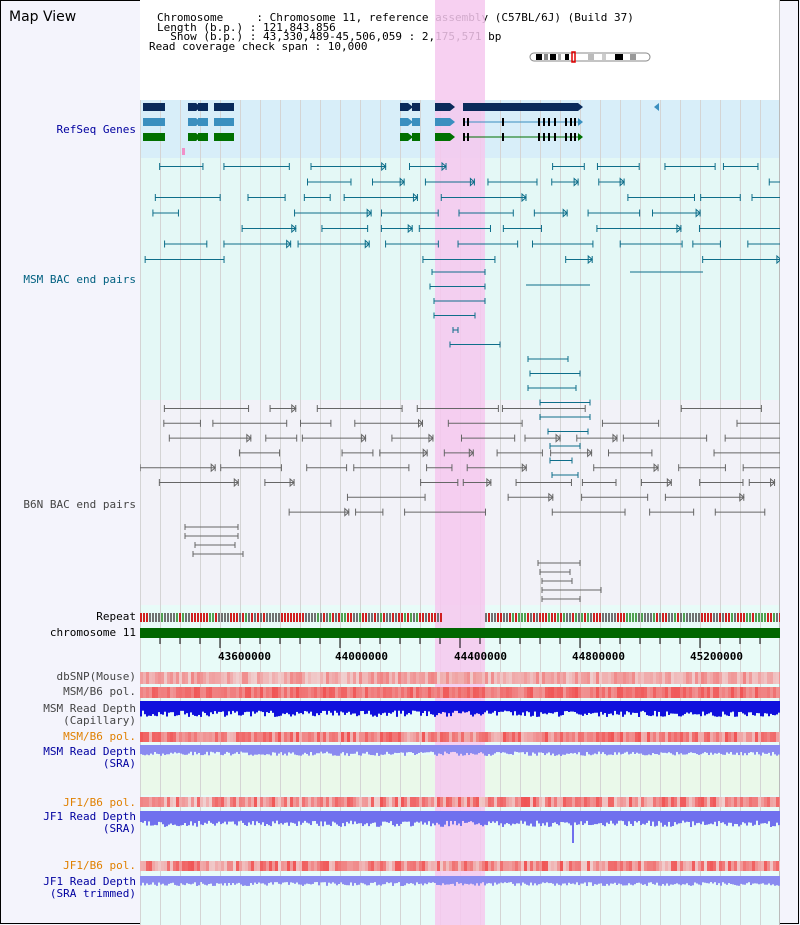  What do you see at coordinates (116, 616) in the screenshot?
I see `track-label-repeat: Repeat` at bounding box center [116, 616].